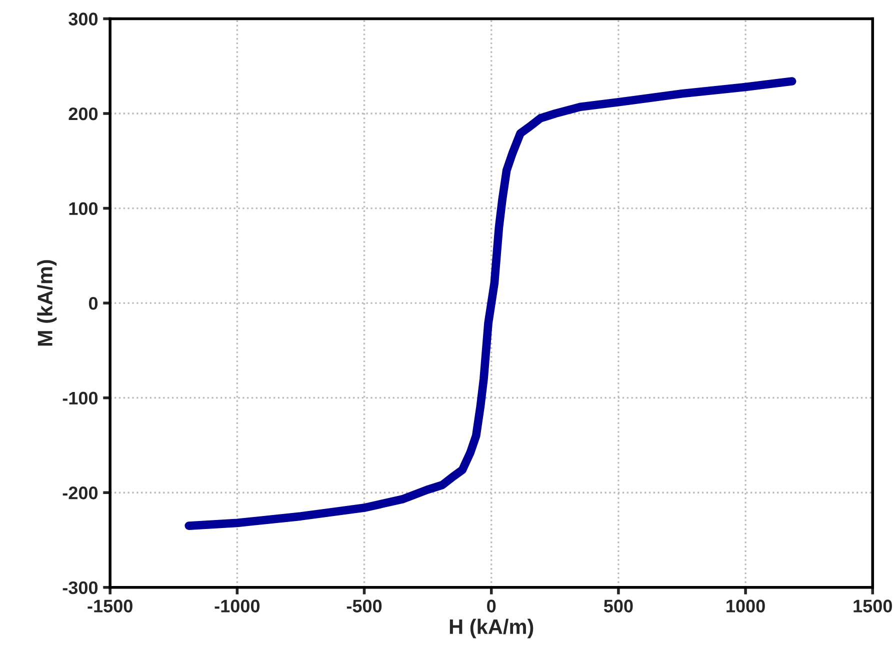 The image size is (895, 669). What do you see at coordinates (83, 113) in the screenshot?
I see `y-tick-label: 200` at bounding box center [83, 113].